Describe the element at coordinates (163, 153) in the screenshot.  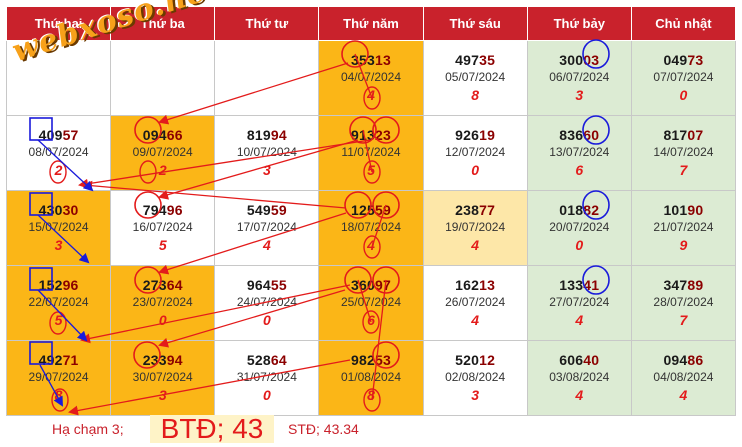
I see `result-cell-tue: 09466 09/07/2024 2` at that location.